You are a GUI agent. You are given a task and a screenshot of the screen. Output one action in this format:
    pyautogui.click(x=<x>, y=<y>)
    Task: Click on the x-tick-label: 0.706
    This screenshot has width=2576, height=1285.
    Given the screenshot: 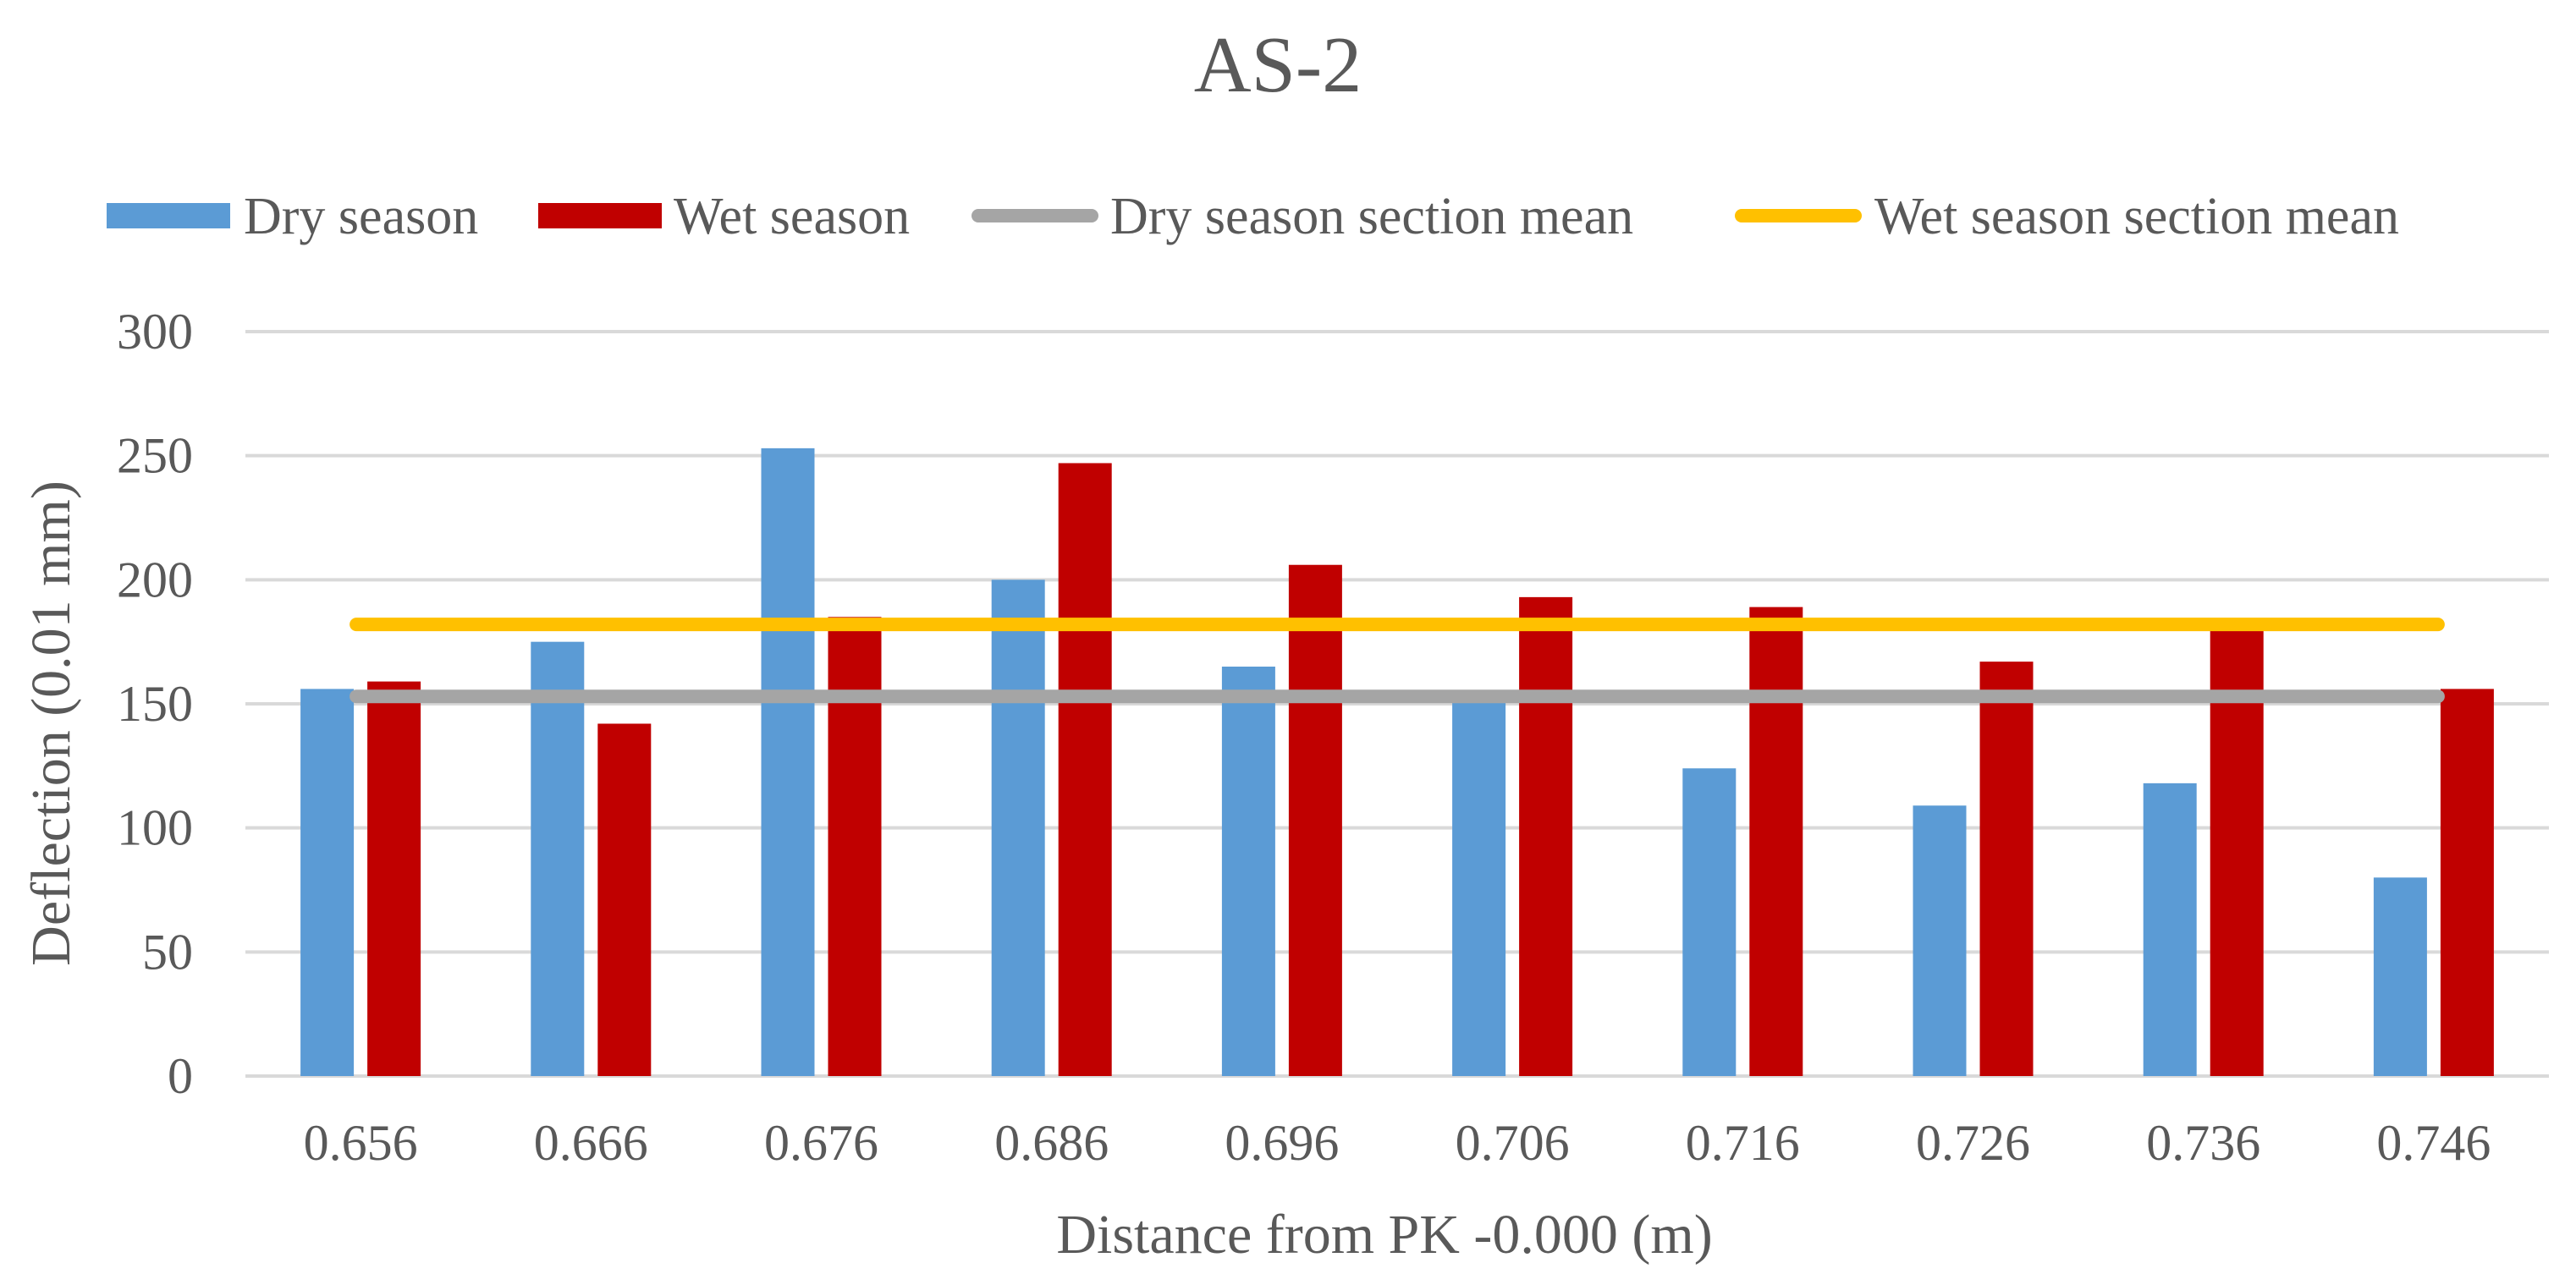 What is the action you would take?
    pyautogui.click(x=1513, y=1143)
    